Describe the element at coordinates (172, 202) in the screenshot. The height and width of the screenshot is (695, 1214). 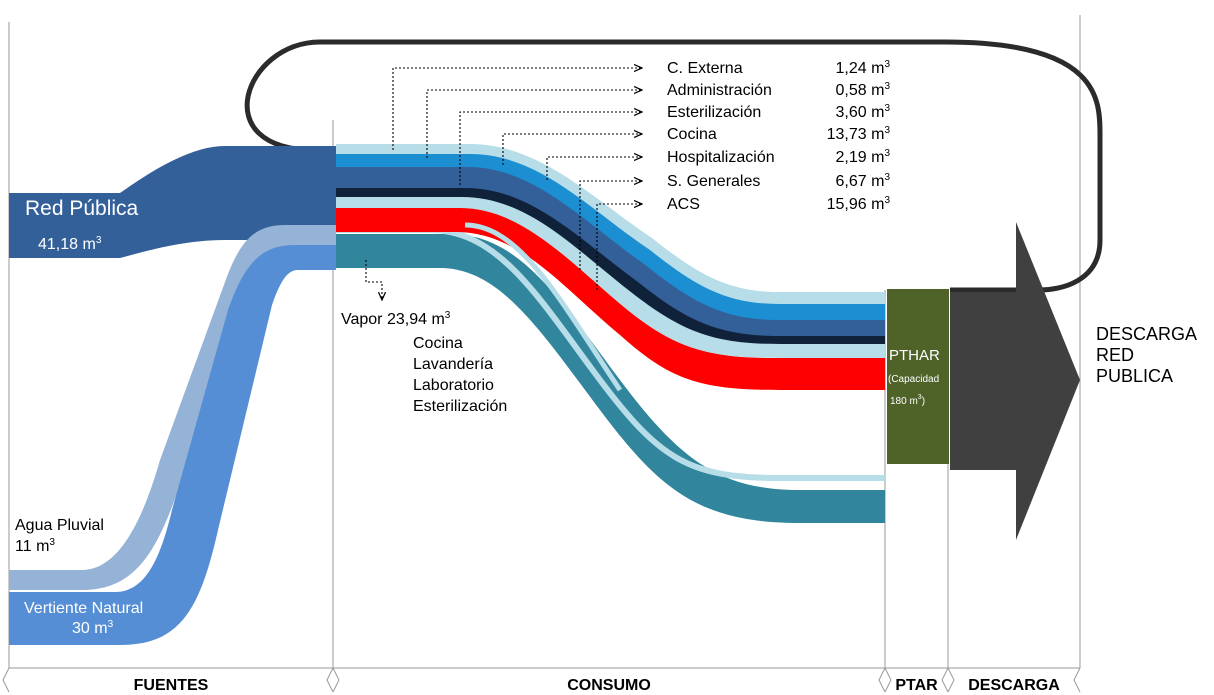
I see `red-publica-flow` at that location.